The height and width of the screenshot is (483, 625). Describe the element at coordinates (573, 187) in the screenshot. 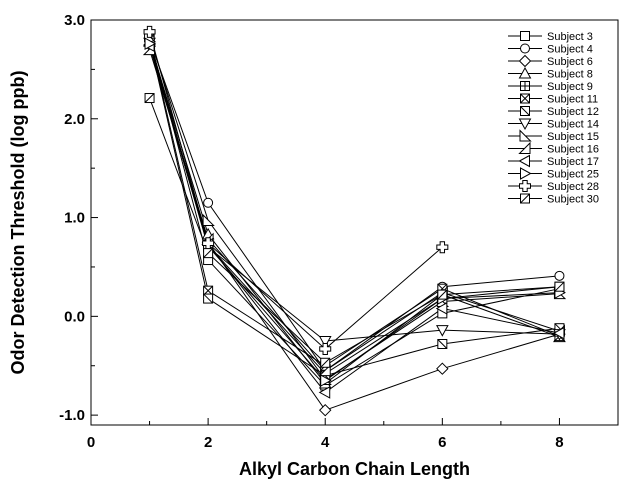

I see `legend-label: Subject 28` at that location.